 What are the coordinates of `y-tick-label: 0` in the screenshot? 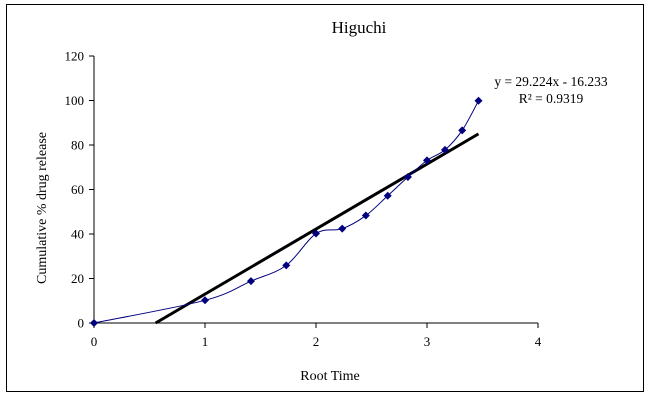 It's located at (81, 323).